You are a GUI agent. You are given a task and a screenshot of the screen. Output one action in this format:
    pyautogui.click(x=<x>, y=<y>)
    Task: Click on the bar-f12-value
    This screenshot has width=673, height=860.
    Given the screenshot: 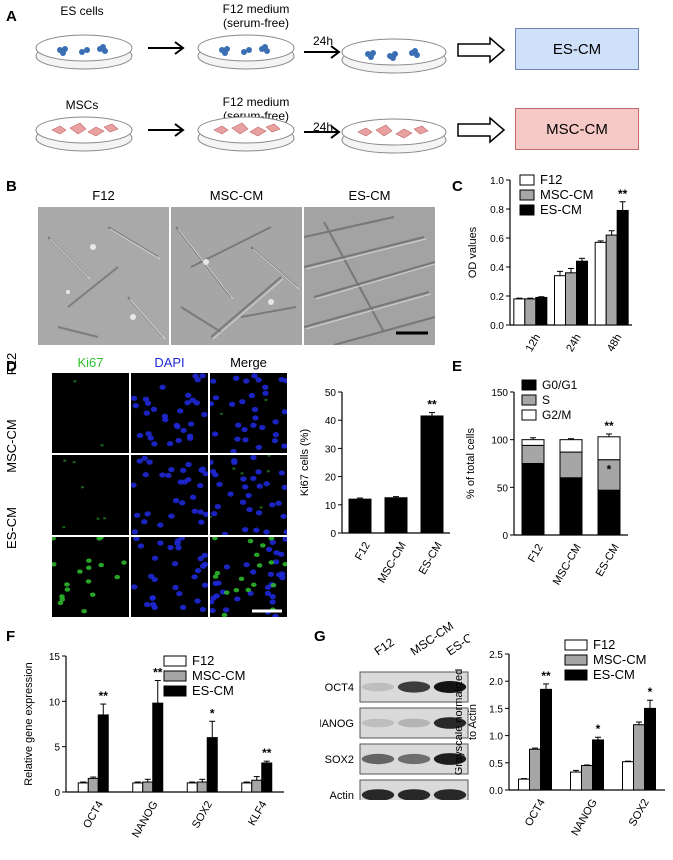 What is the action you would take?
    pyautogui.click(x=360, y=516)
    